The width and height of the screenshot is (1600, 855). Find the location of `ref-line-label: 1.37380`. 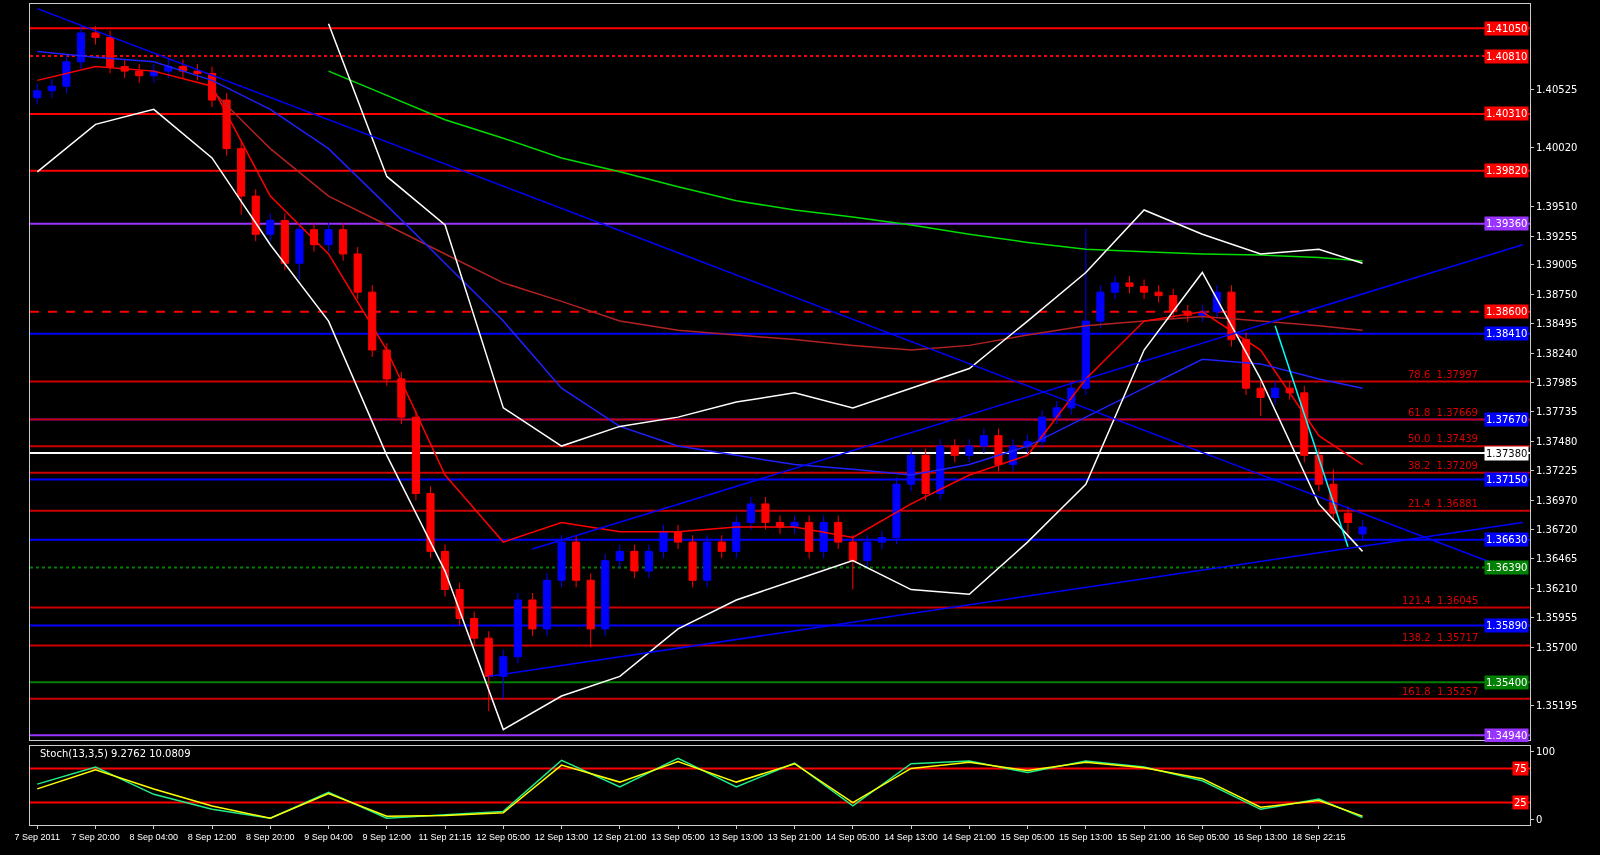

ref-line-label: 1.37380 is located at coordinates (1507, 453).